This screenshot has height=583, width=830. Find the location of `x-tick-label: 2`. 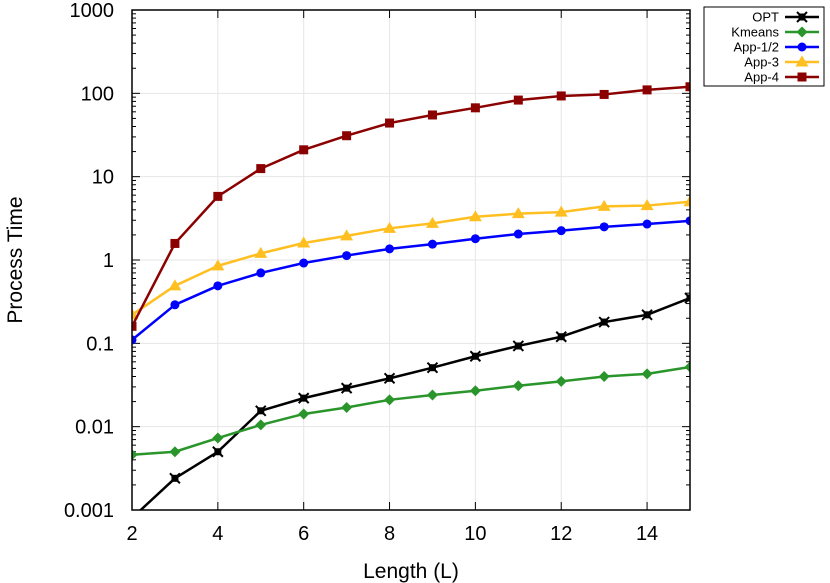

x-tick-label: 2 is located at coordinates (131, 534).